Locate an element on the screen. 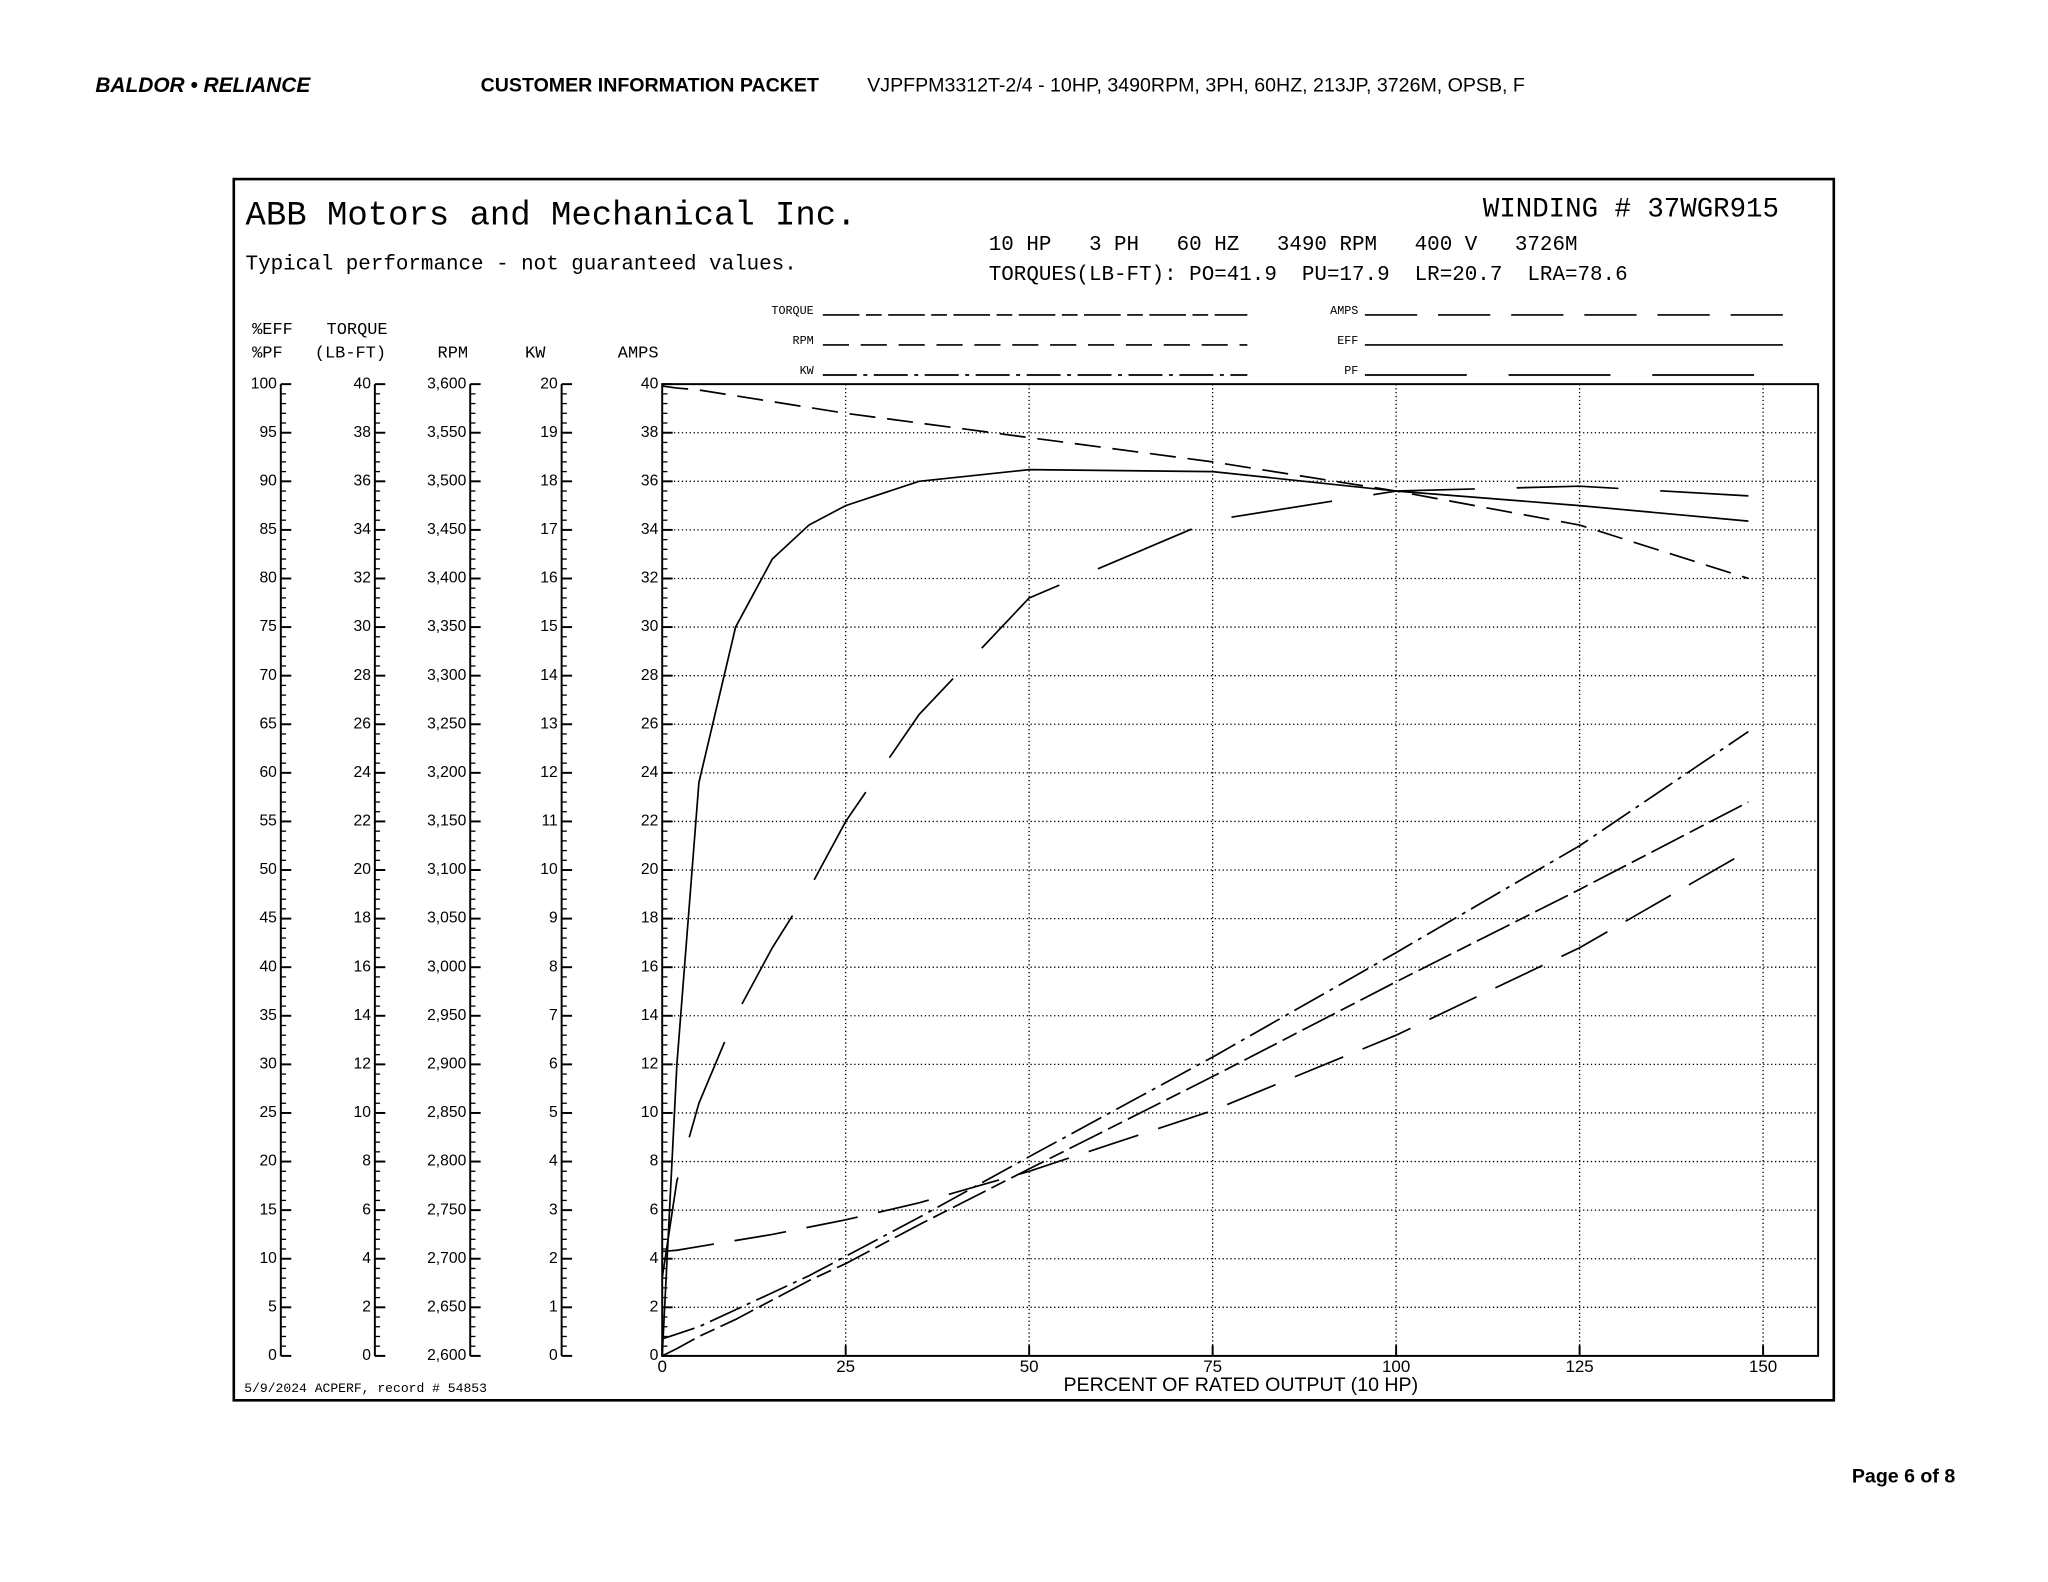  y-tick-label: 3,600 is located at coordinates (446, 383).